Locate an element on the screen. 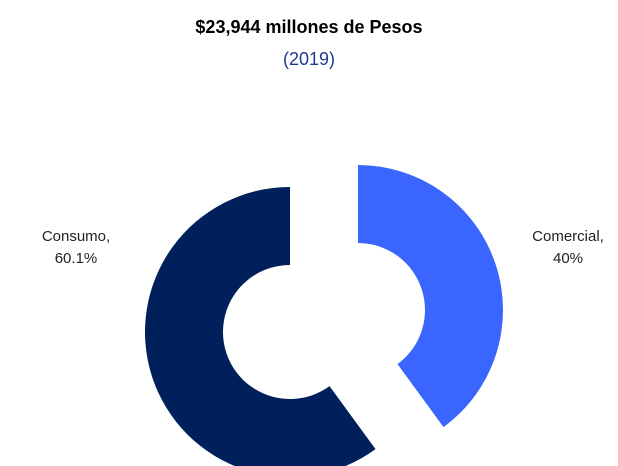  label-comercial-name: Comercial, is located at coordinates (568, 236).